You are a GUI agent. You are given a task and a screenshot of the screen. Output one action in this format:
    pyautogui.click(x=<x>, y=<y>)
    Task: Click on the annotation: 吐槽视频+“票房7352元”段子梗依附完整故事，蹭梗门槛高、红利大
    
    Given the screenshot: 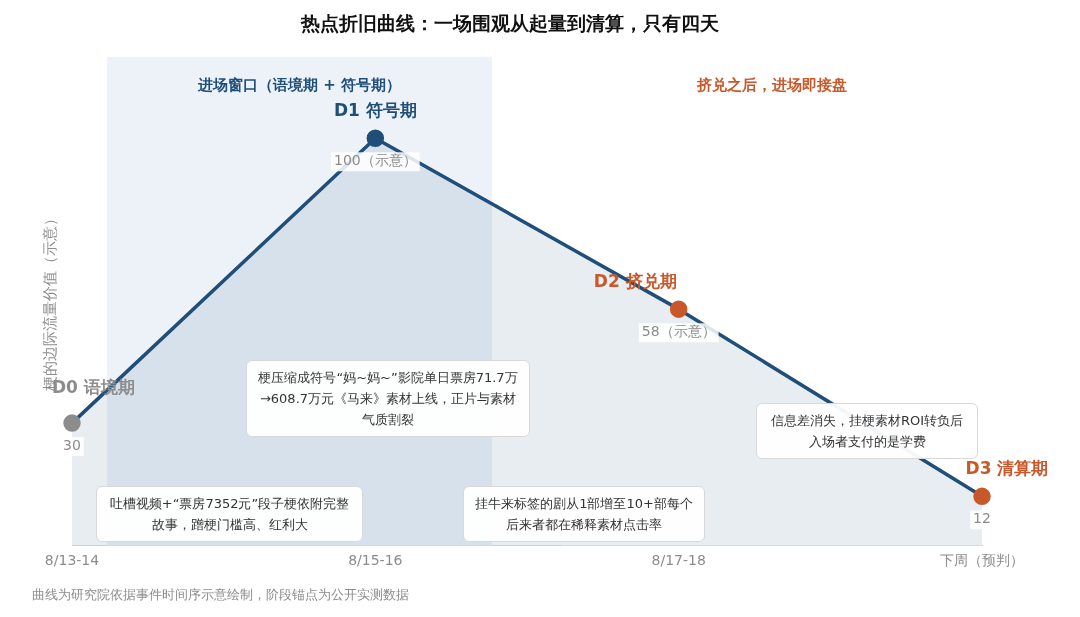 What is the action you would take?
    pyautogui.click(x=229, y=514)
    